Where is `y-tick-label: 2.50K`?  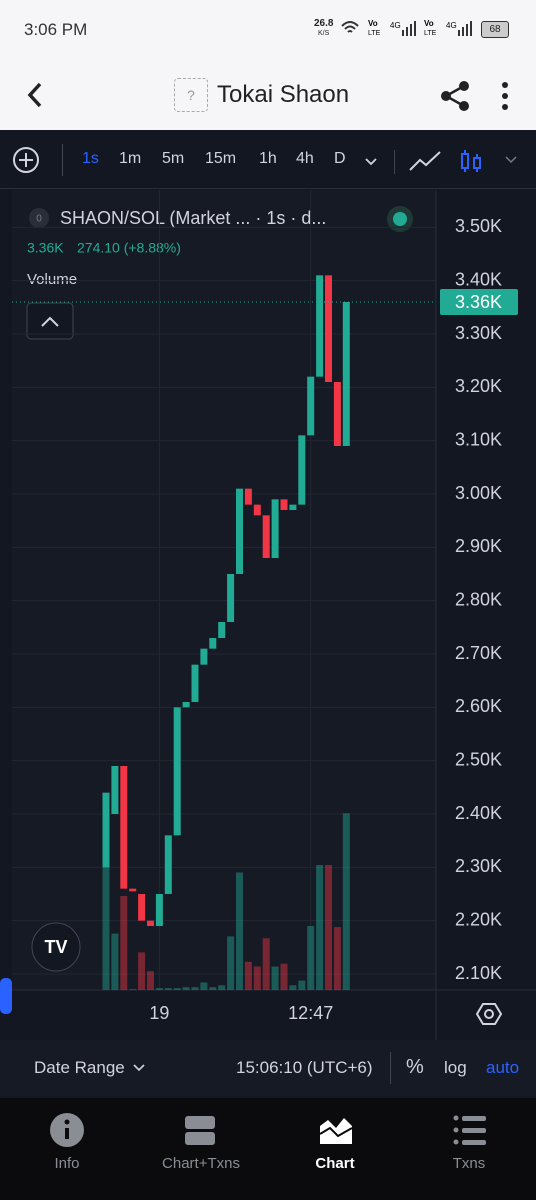
y-tick-label: 2.50K is located at coordinates (478, 759).